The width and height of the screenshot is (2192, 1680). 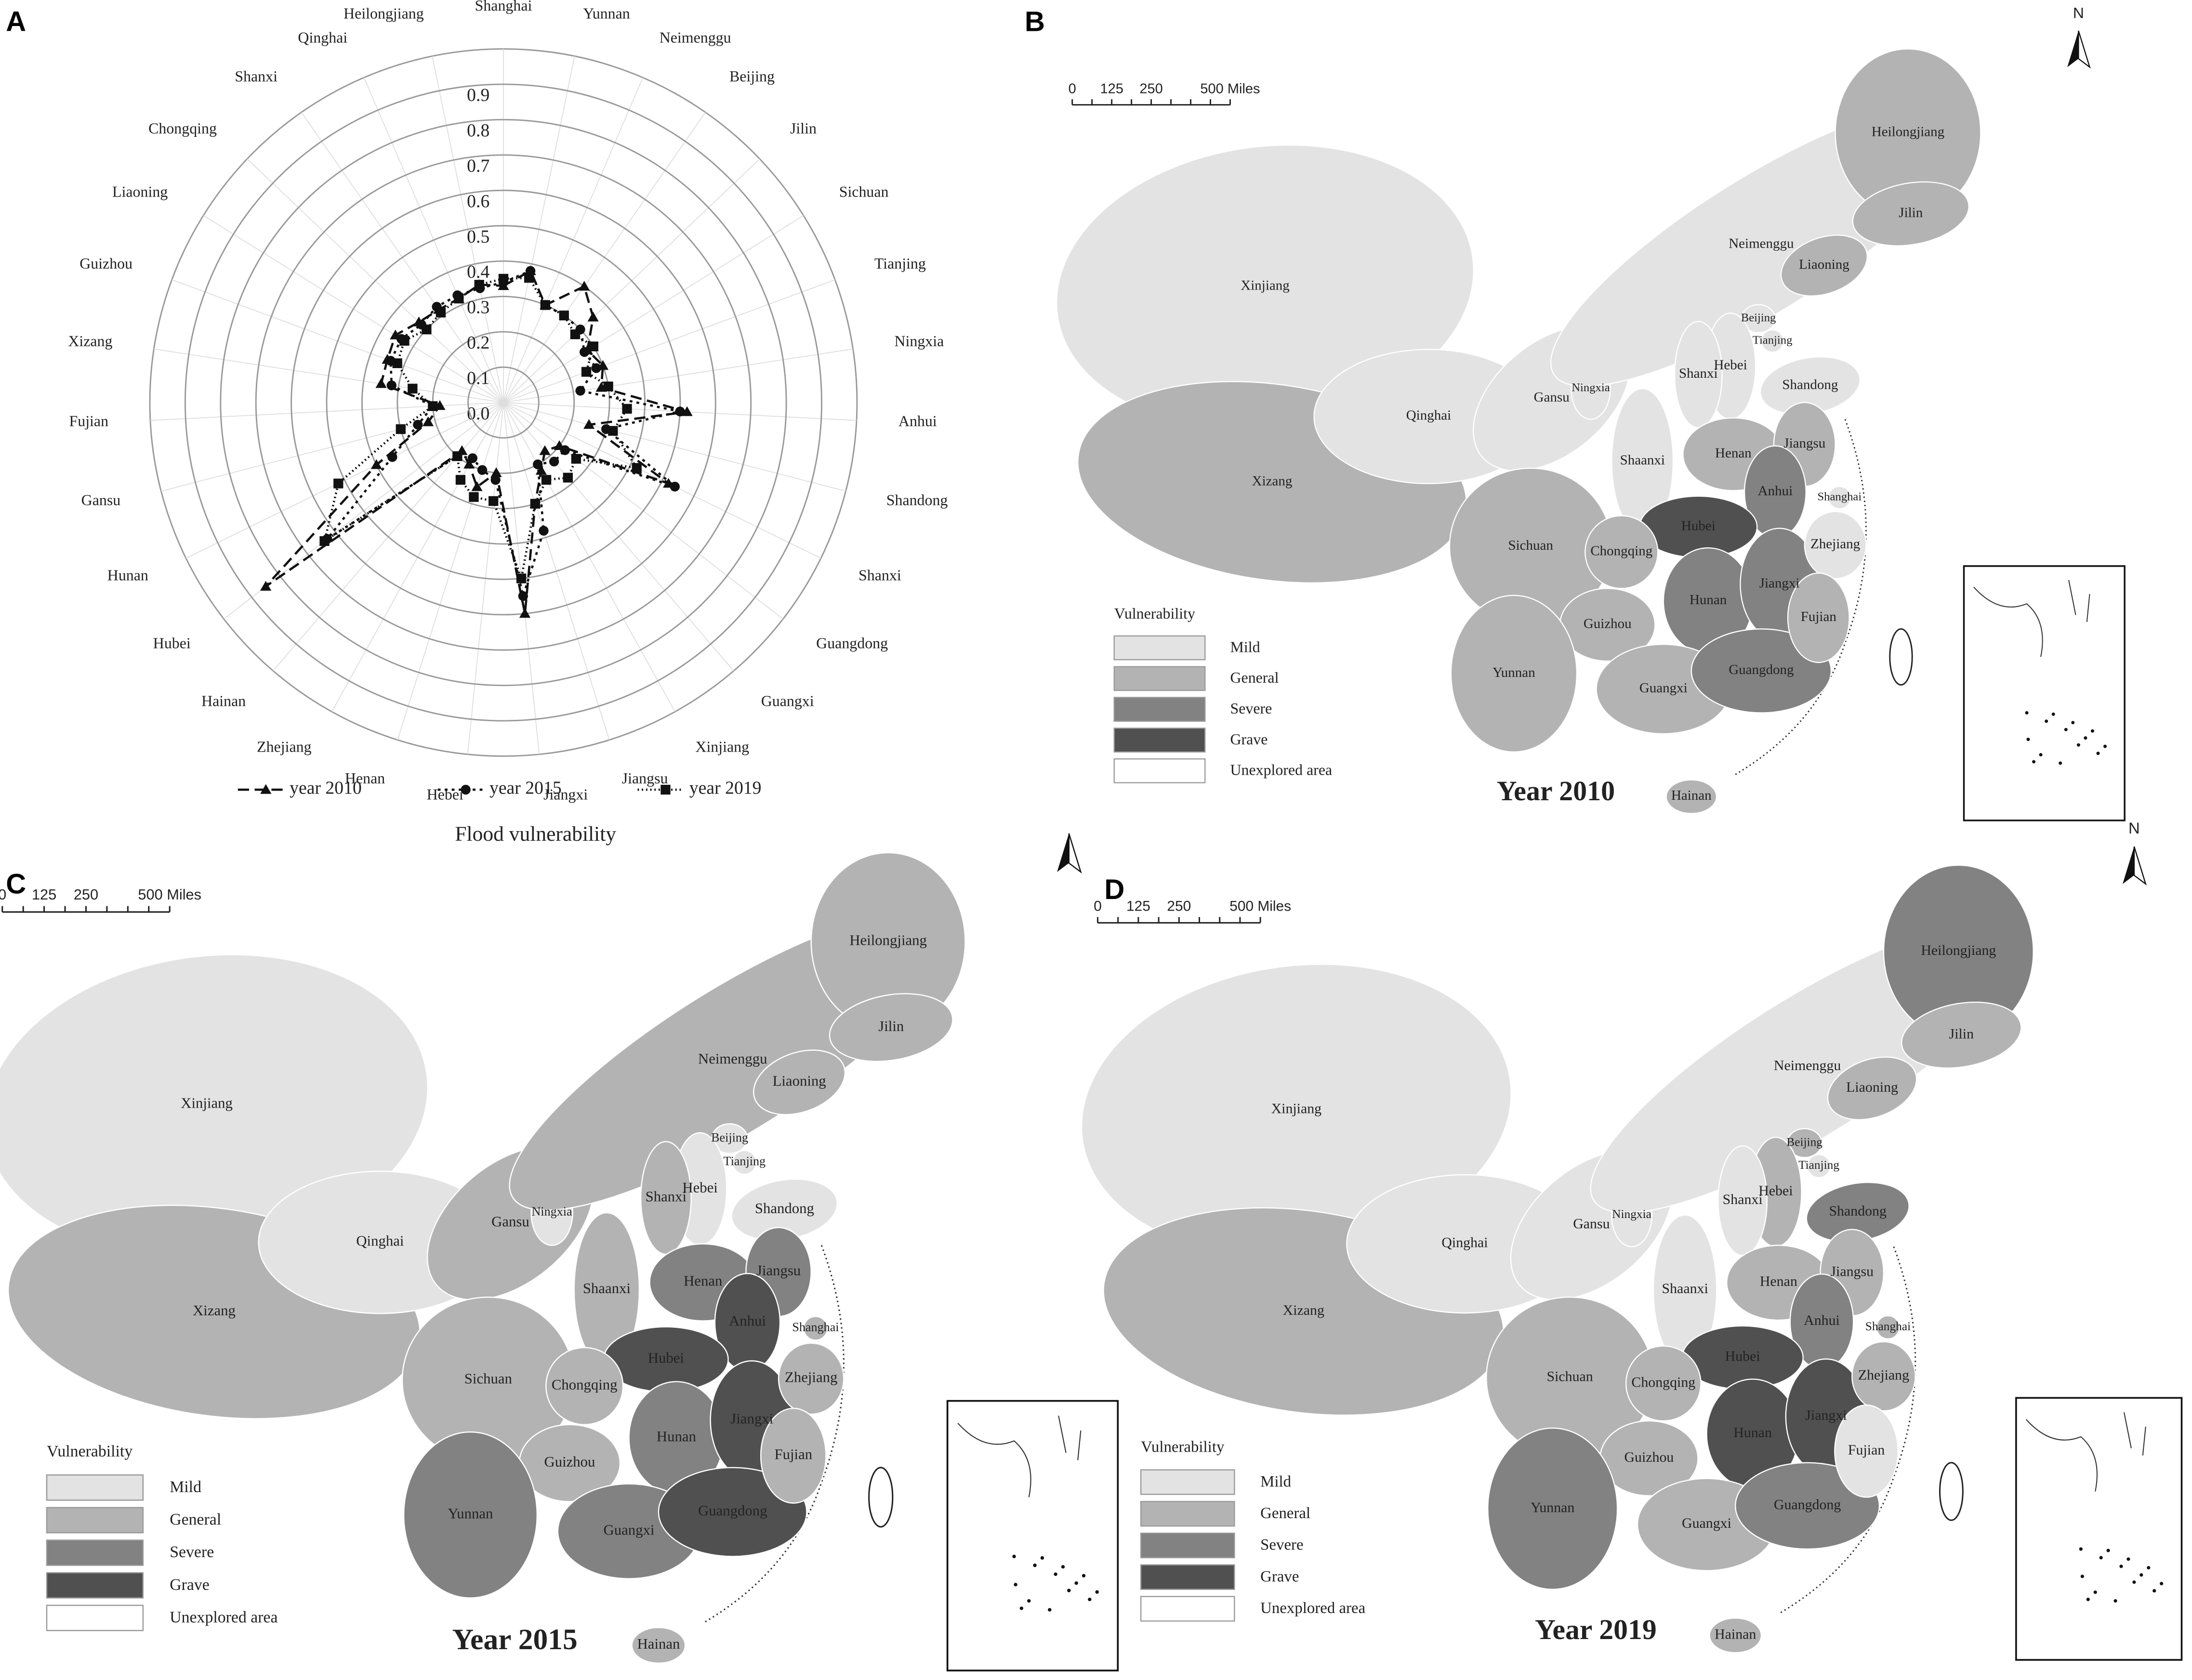 I want to click on province-label: Zhejiang, so click(x=1835, y=544).